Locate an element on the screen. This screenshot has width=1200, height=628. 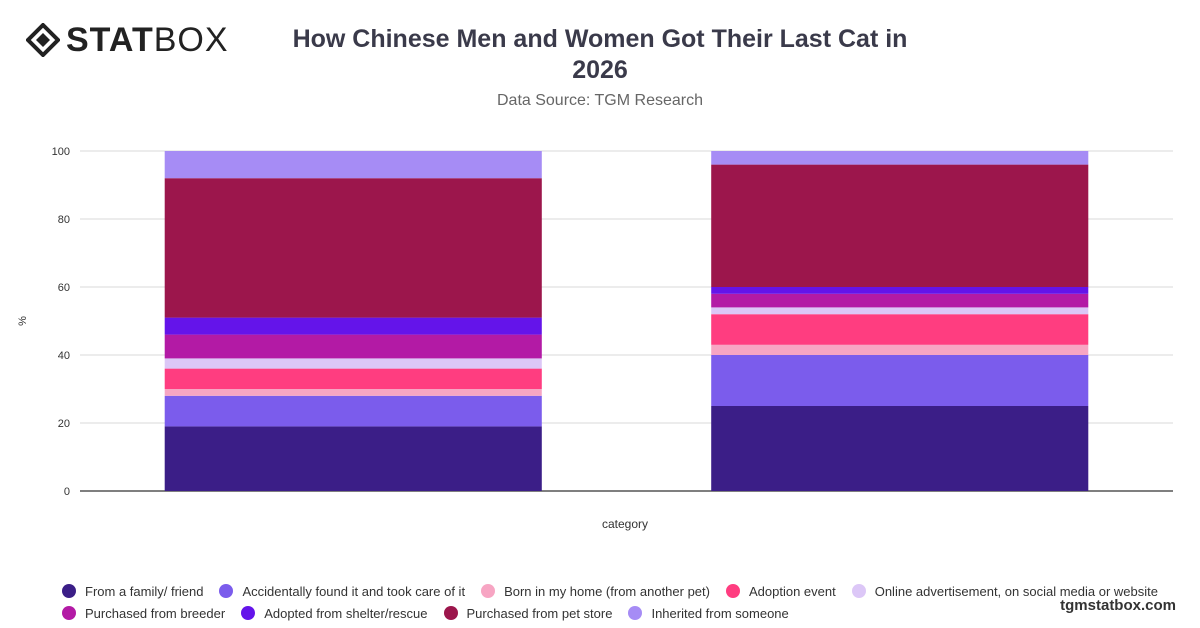
title-line-2: 2026 is located at coordinates (600, 70).